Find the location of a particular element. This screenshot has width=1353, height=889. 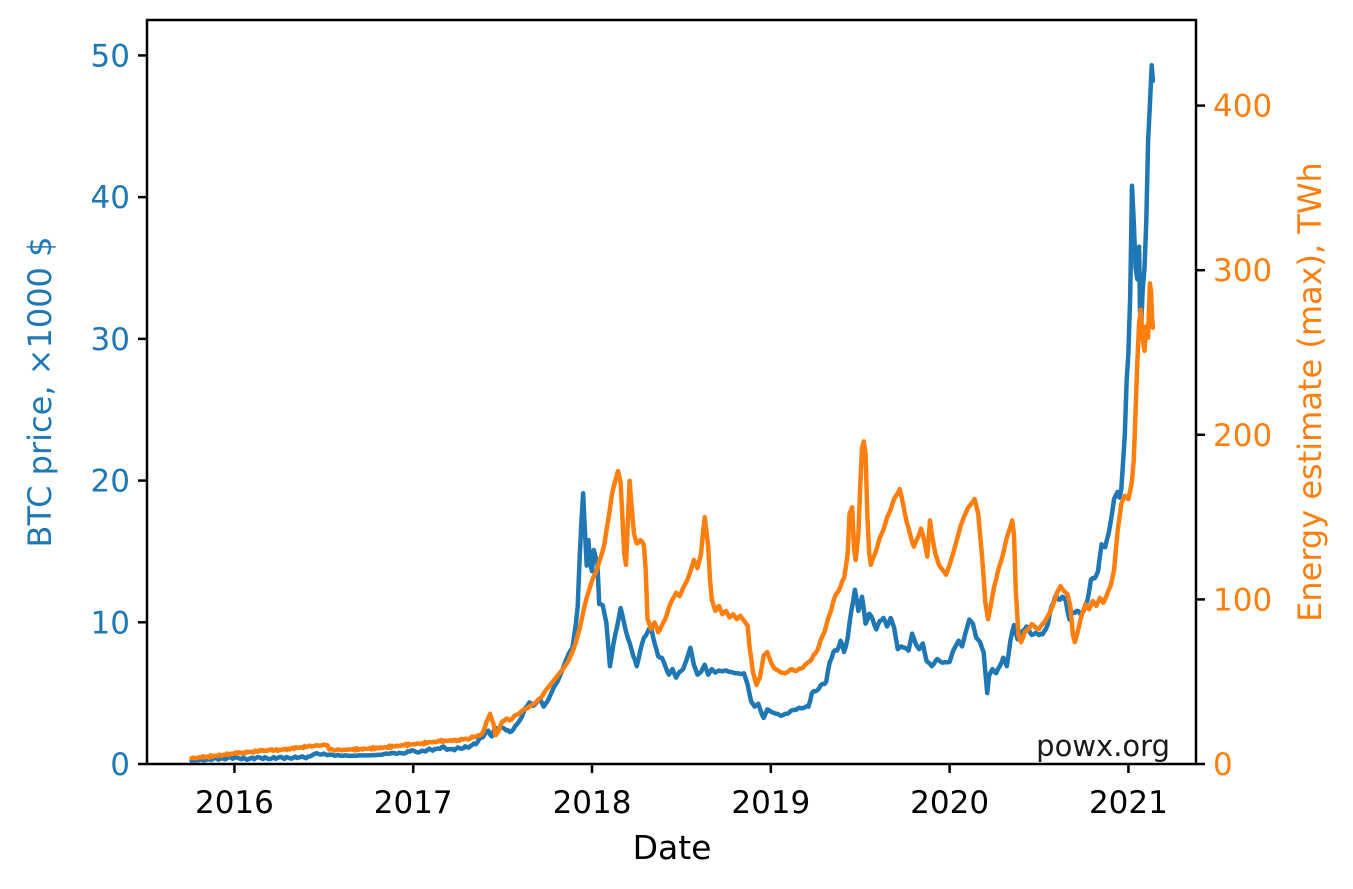

left-tick-label: 50 is located at coordinates (110, 56).